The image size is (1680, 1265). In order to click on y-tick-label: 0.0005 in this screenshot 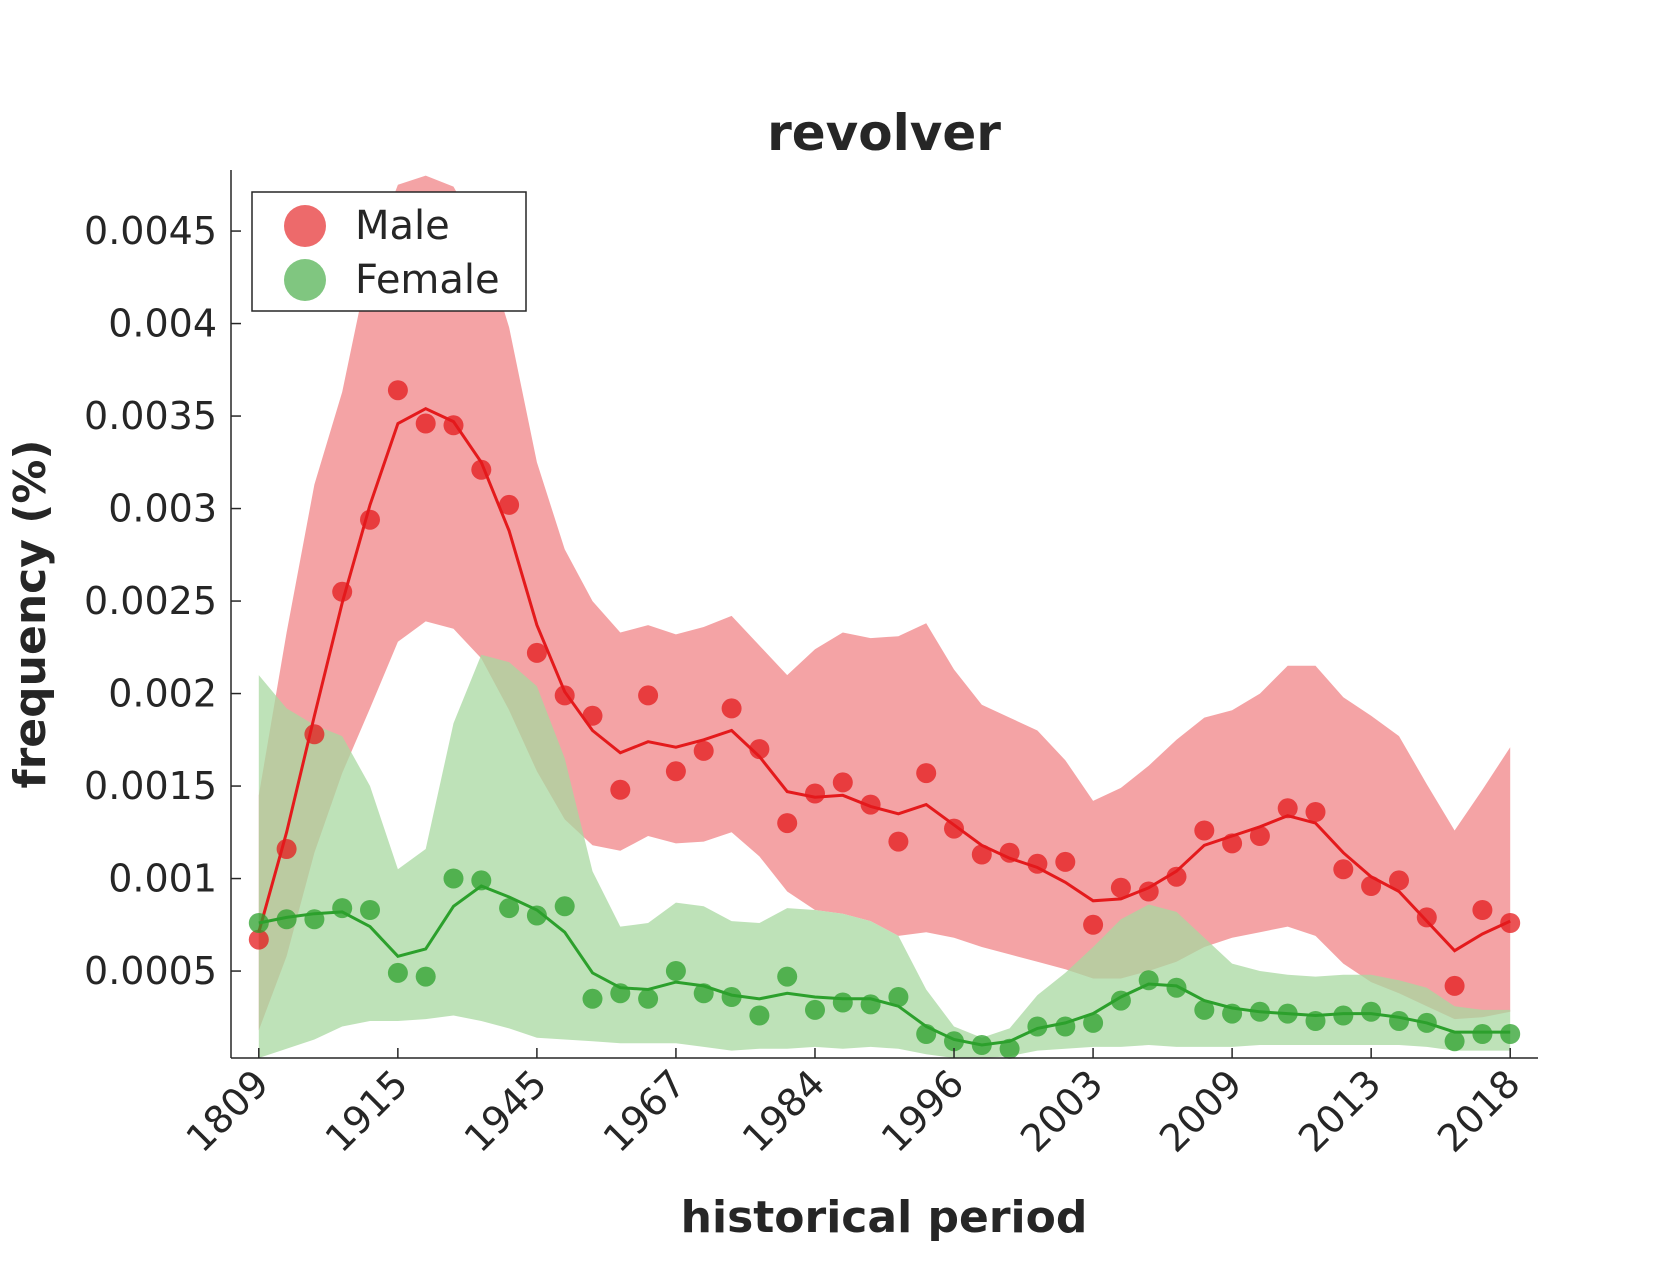, I will do `click(150, 971)`.